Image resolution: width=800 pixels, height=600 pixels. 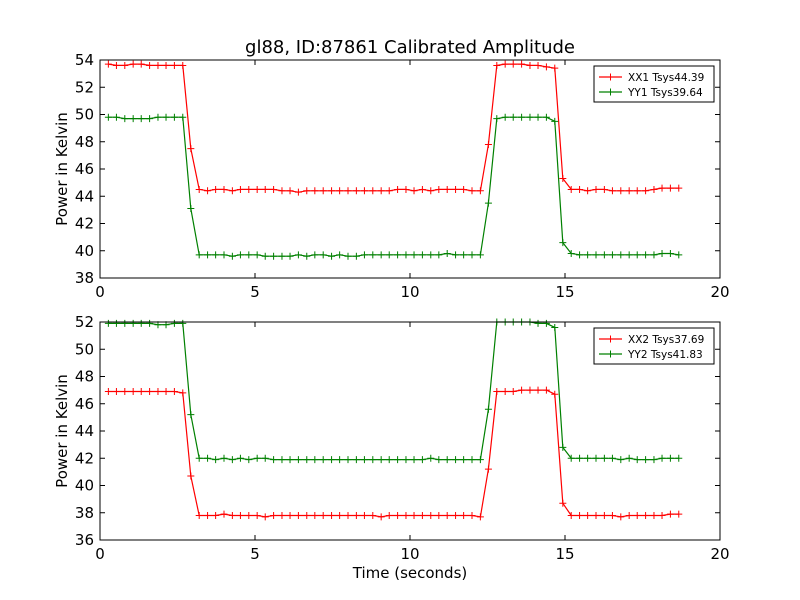 What do you see at coordinates (255, 554) in the screenshot?
I see `x-tick-label: 5` at bounding box center [255, 554].